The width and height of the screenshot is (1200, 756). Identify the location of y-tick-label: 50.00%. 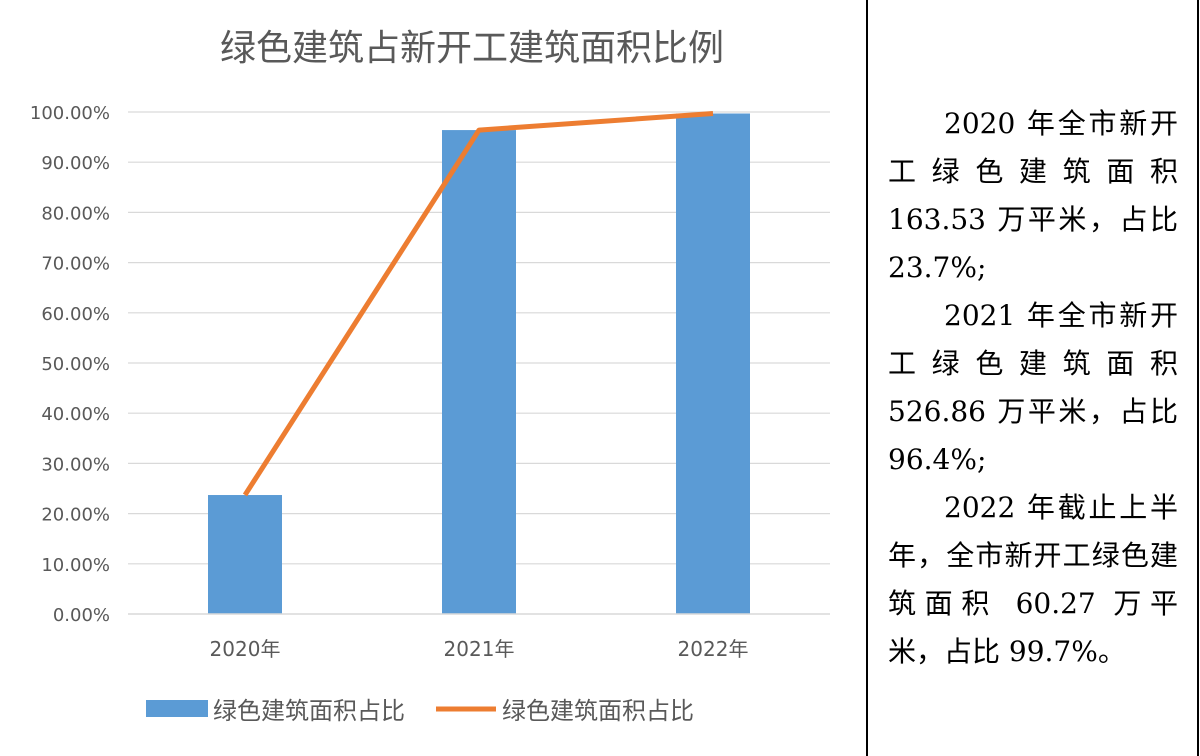
(75, 364).